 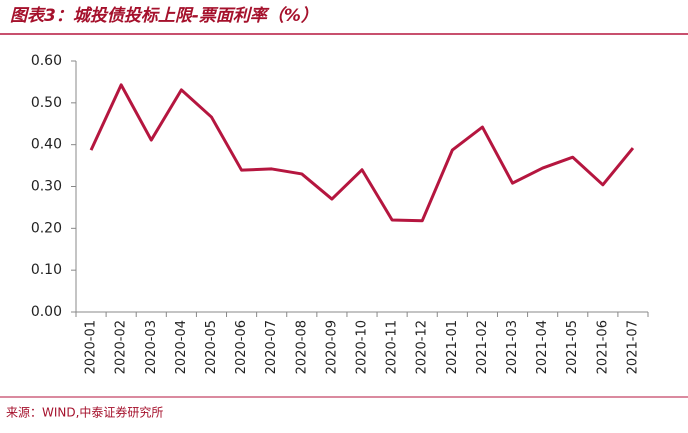 I want to click on x-tick-label: 2020-04, so click(x=181, y=347).